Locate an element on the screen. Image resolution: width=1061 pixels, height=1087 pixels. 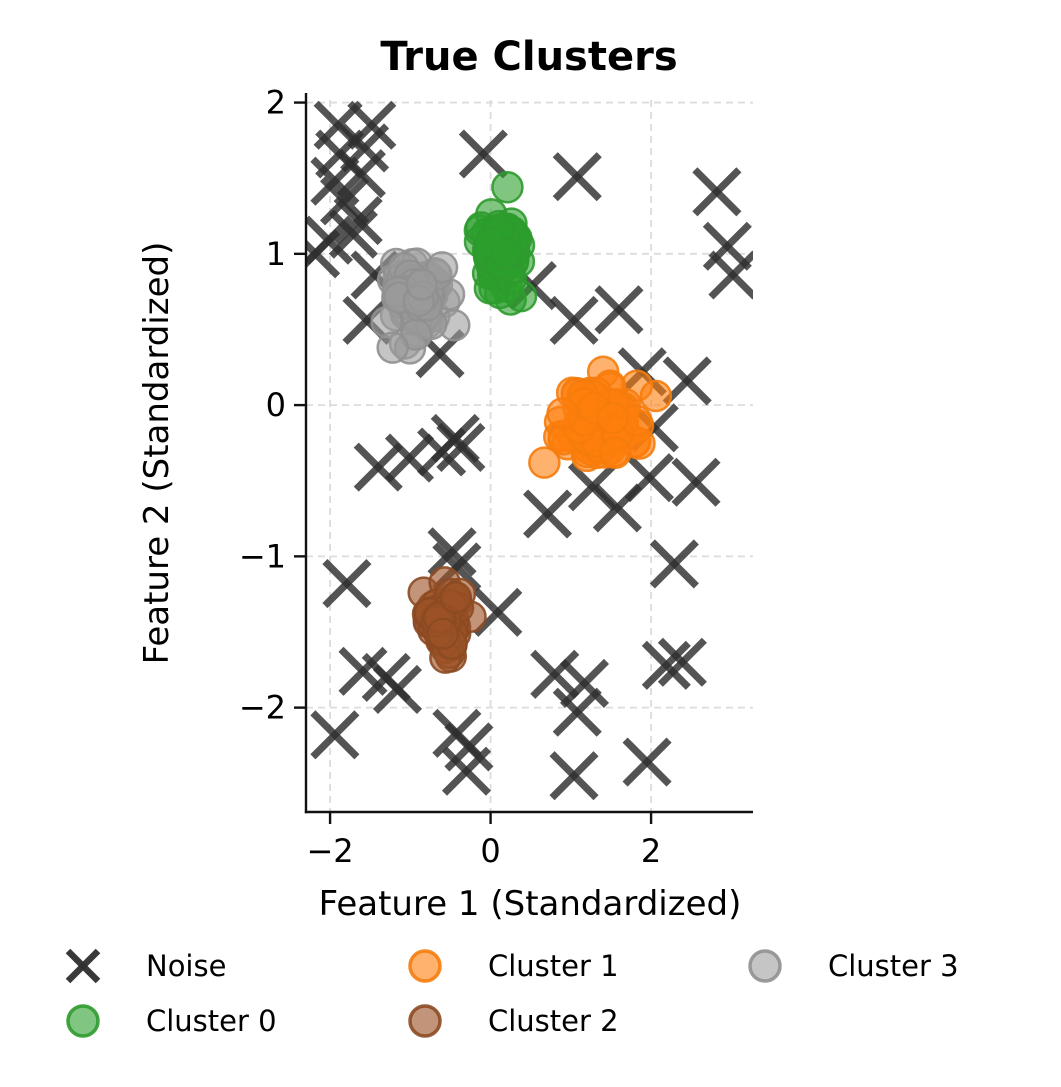
legend-item: Cluster 3 is located at coordinates (850, 965).